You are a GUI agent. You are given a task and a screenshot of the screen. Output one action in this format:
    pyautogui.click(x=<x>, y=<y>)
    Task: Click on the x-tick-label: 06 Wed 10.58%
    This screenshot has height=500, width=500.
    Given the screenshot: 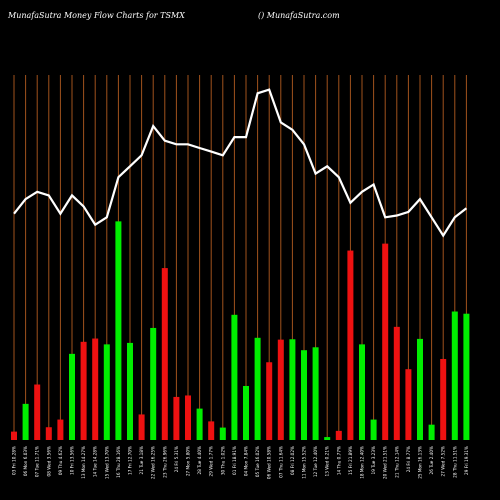 What is the action you would take?
    pyautogui.click(x=269, y=462)
    